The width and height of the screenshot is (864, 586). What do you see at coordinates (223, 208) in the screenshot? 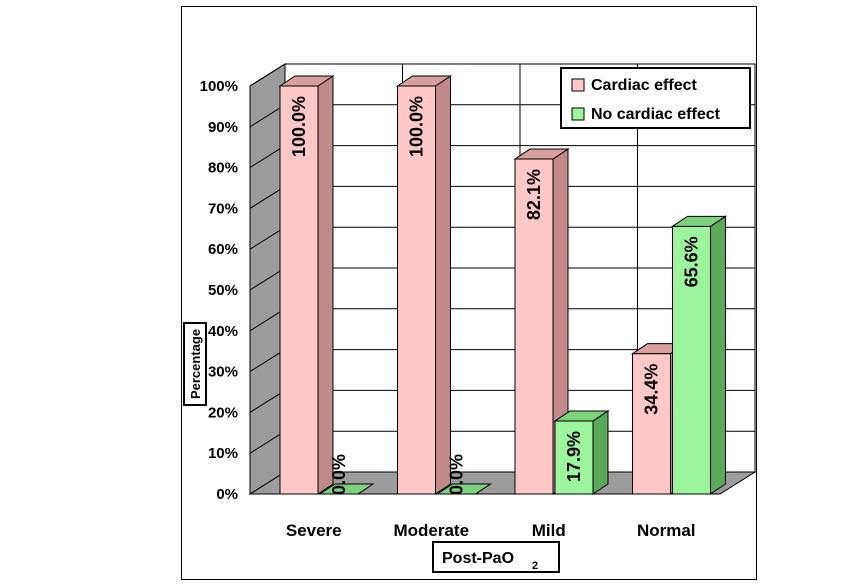
I see `y-tick-label: 70%` at bounding box center [223, 208].